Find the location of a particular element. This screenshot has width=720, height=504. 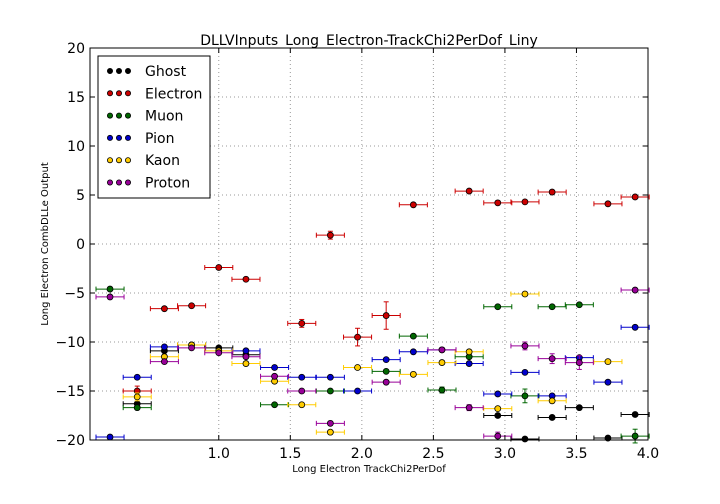

legend-label-ghost: Ghost is located at coordinates (166, 72).